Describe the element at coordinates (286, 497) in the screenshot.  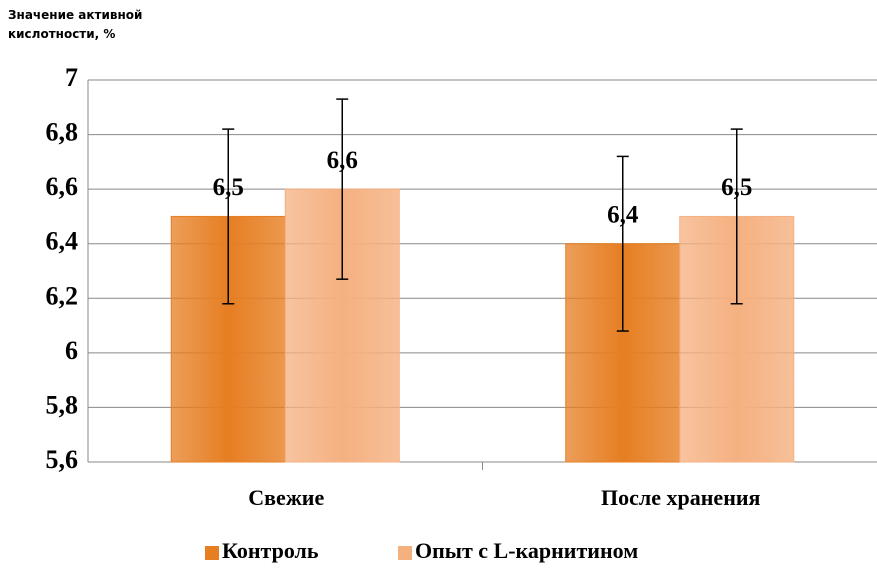
I see `x-tick-label: Свежие` at that location.